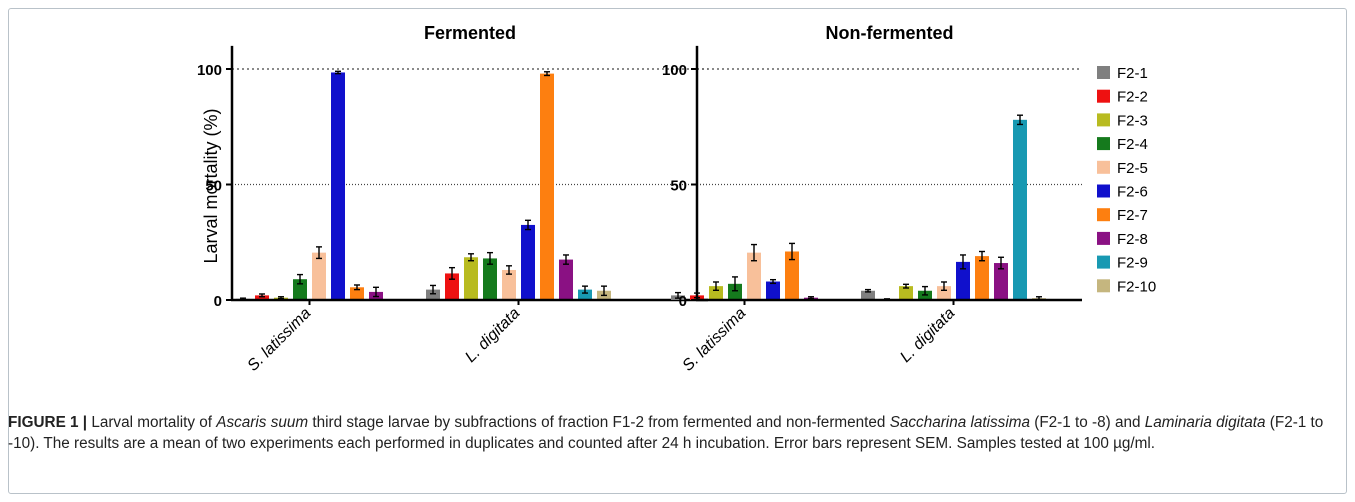  I want to click on legend-item-F2-3: F2-3, so click(1122, 120).